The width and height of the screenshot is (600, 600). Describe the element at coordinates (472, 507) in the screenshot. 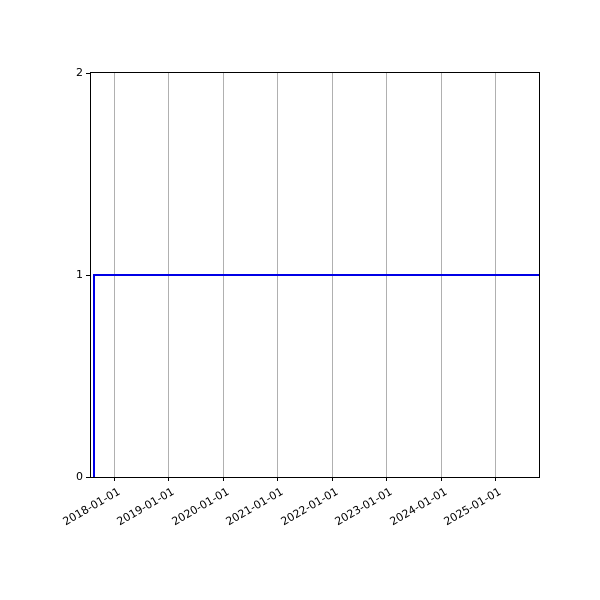

I see `x-tick-label: 2025-01-01` at that location.